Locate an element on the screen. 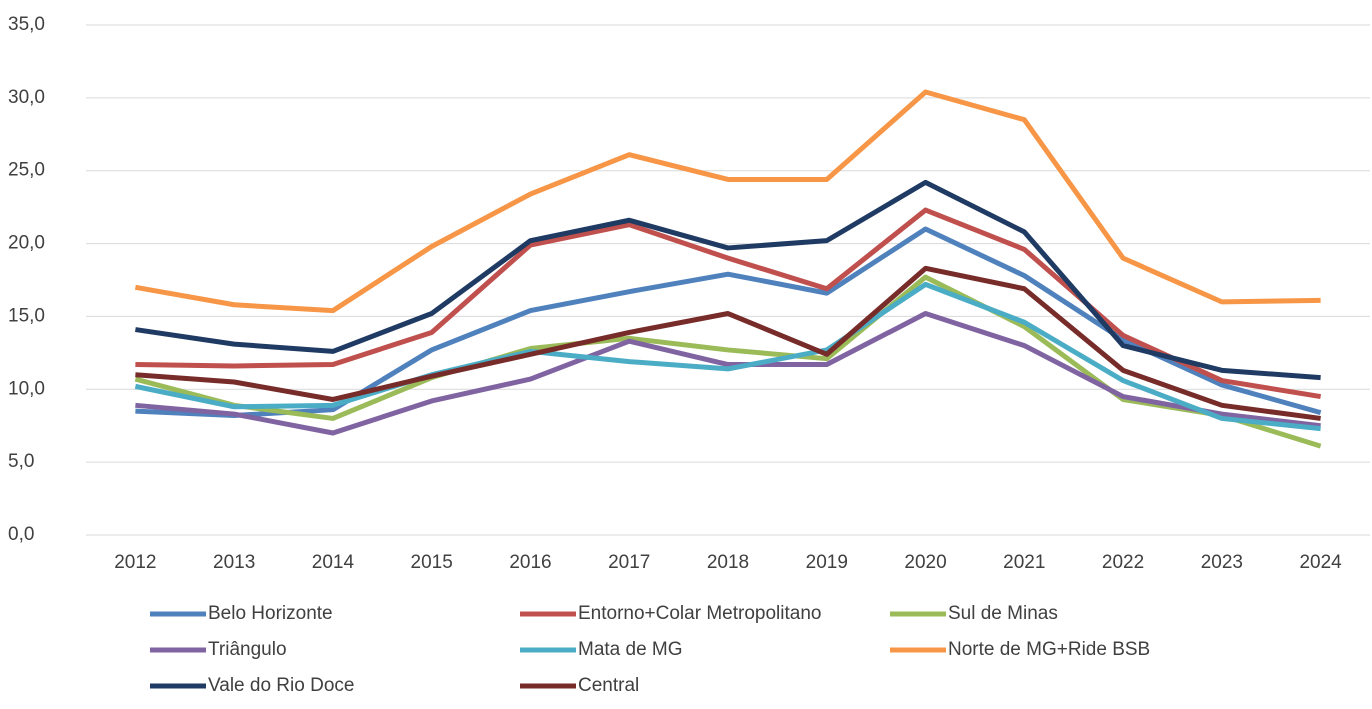 This screenshot has width=1372, height=709. legend-label: Belo Horizonte is located at coordinates (270, 613).